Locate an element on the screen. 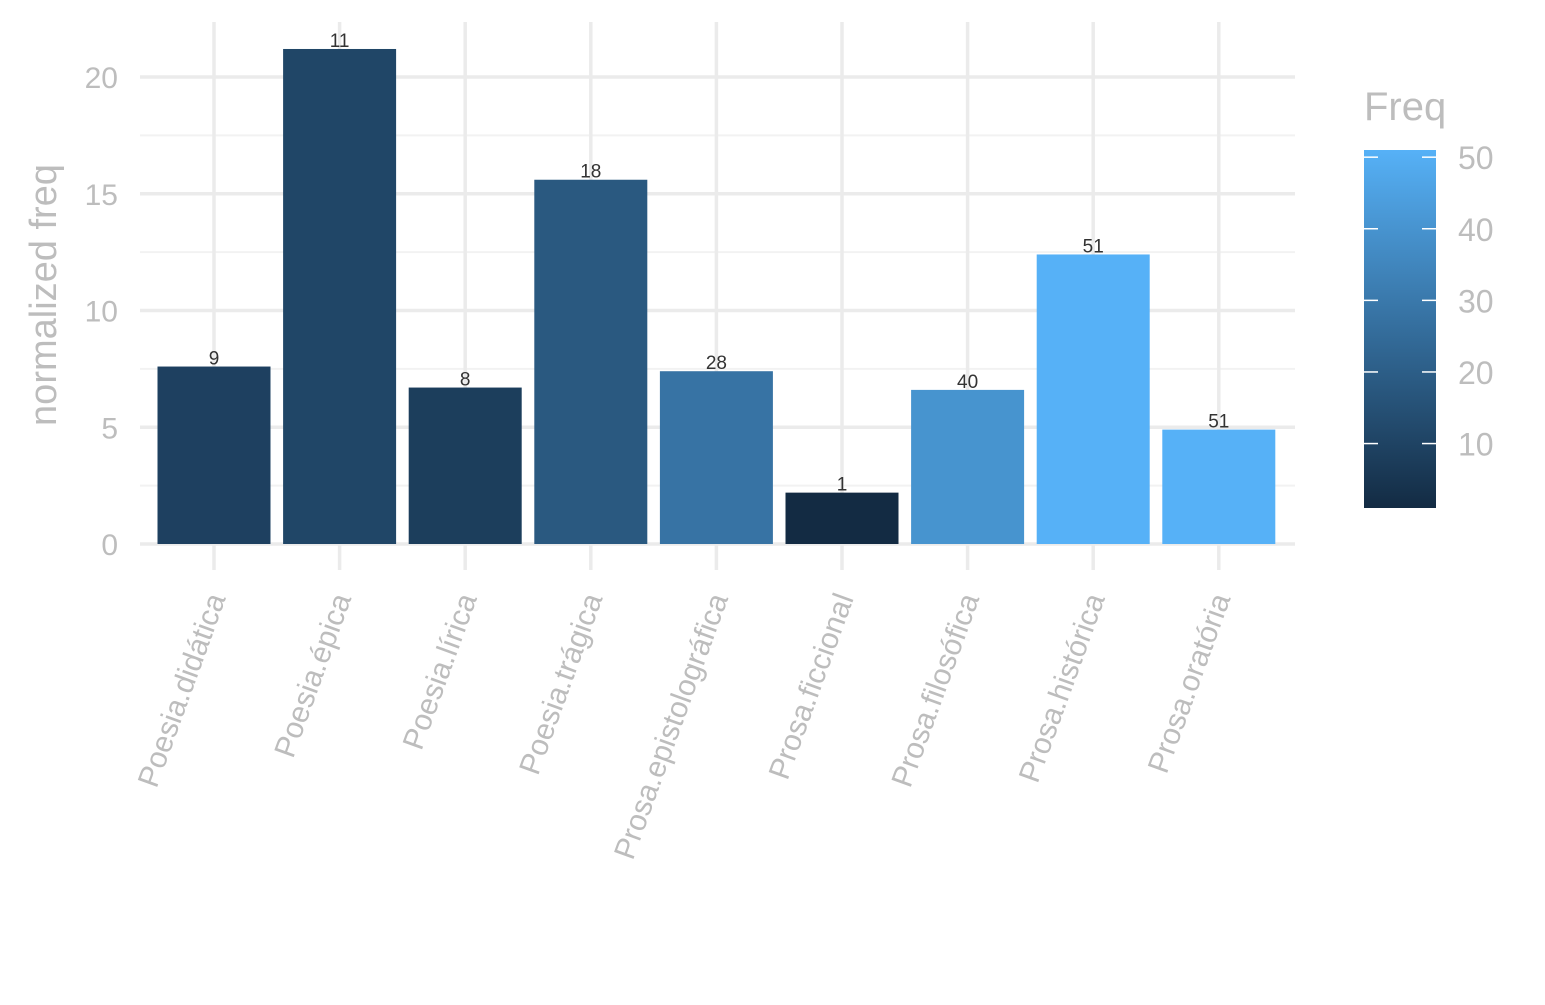 This screenshot has width=1545, height=1005. x-tick-label: Poesia.lírica is located at coordinates (440, 671).